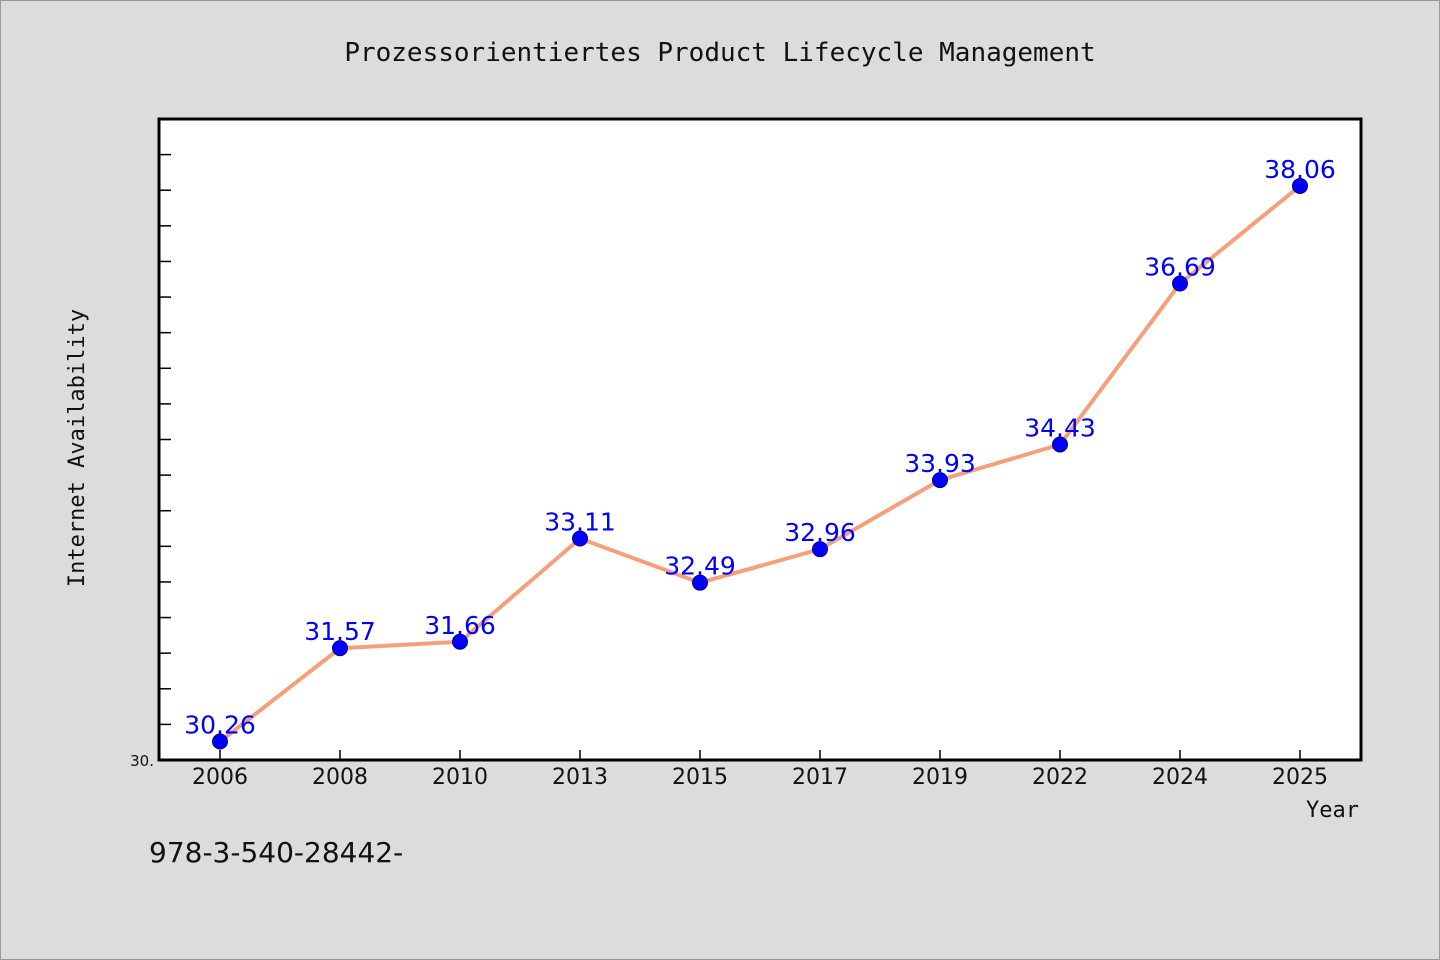  I want to click on x-axis-ticks: 2006 2008 2010 2013 2015 2017 2019 2022 2024 2025, so click(760, 770).